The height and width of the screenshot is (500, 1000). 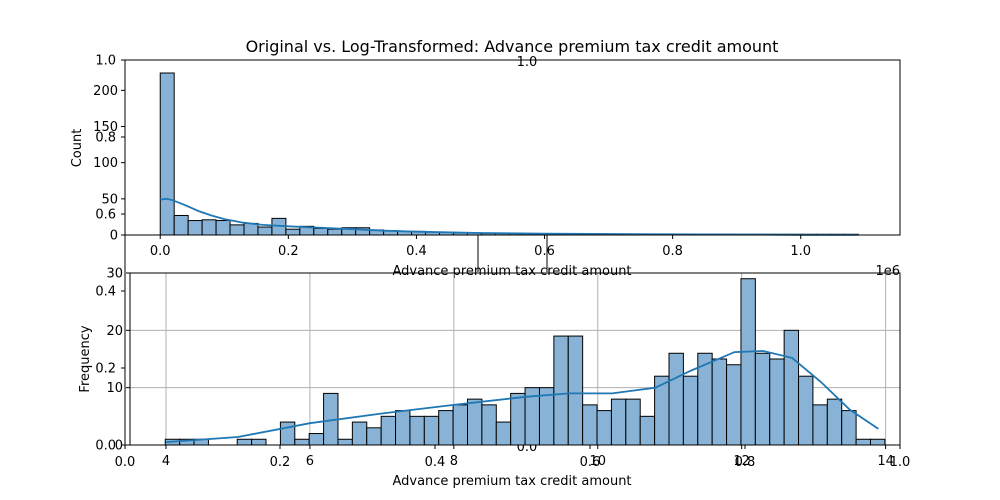 What do you see at coordinates (105, 369) in the screenshot?
I see `overlay-y-tick-label: 0.2` at bounding box center [105, 369].